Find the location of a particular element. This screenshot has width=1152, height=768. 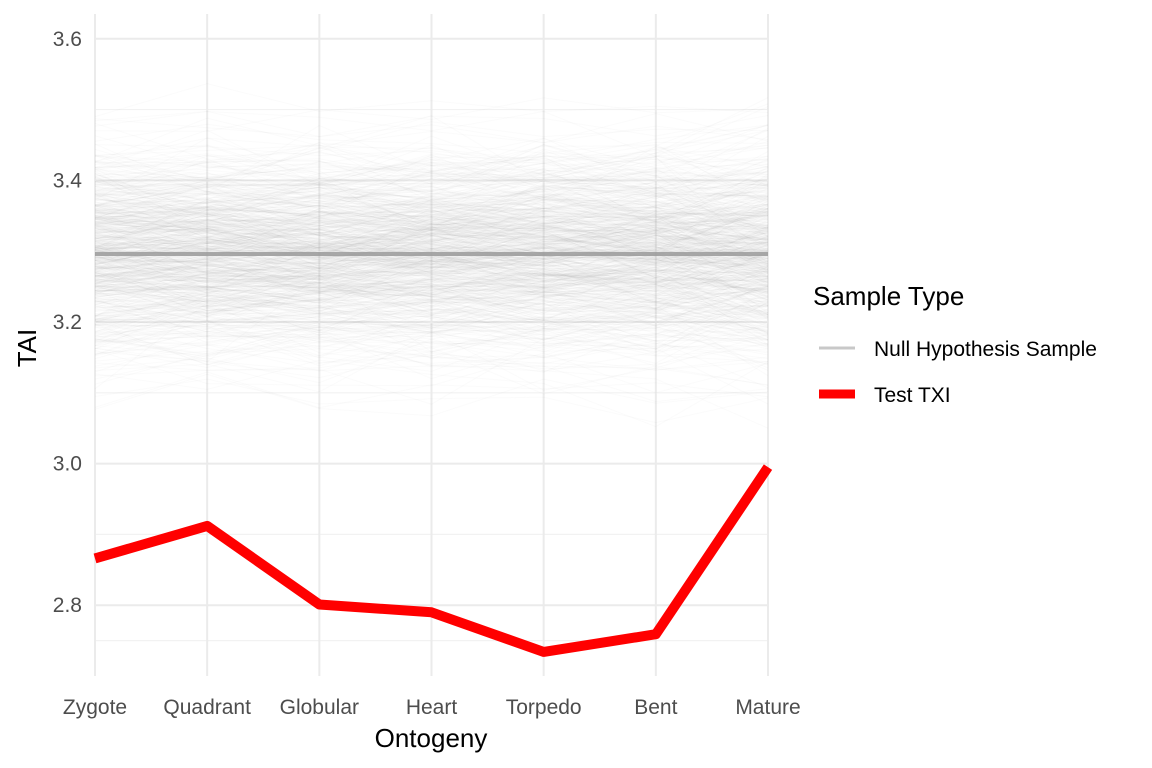

x-tick-label: Quadrant is located at coordinates (207, 707).